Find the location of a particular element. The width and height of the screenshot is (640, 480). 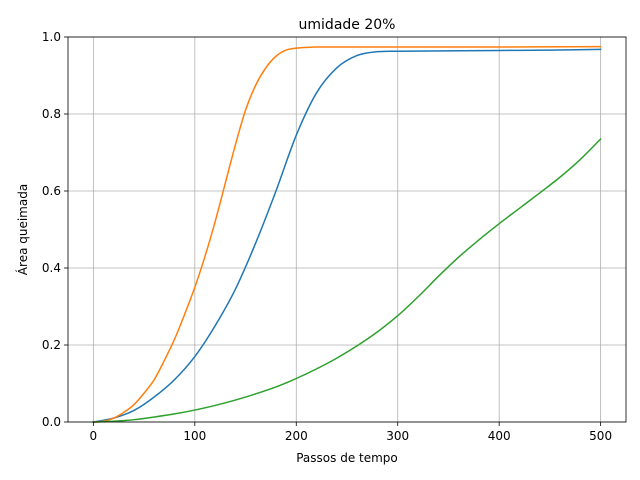

y-tick-label: 0.2 is located at coordinates (51, 345).